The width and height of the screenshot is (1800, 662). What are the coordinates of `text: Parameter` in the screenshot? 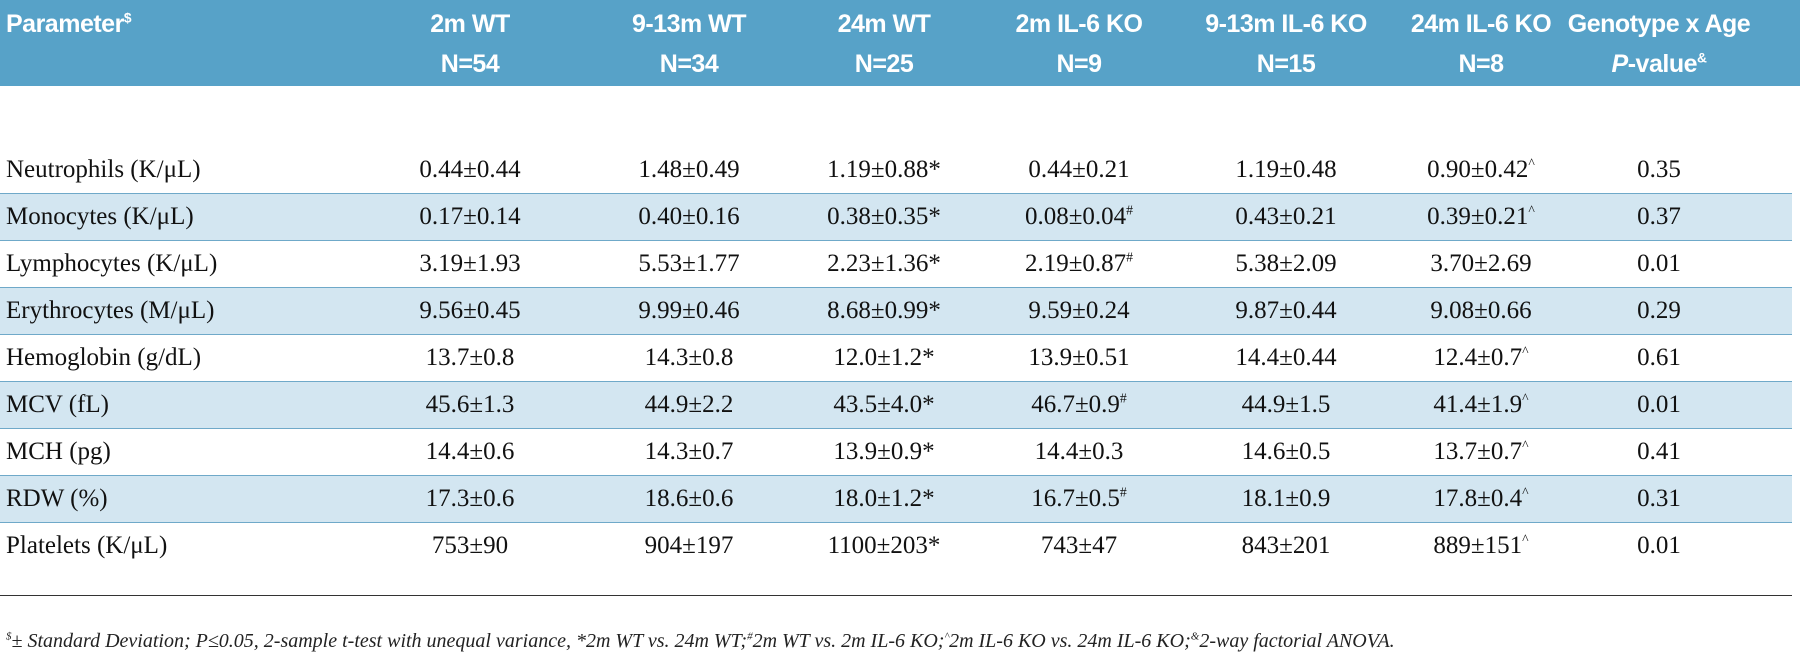 It's located at (65, 24).